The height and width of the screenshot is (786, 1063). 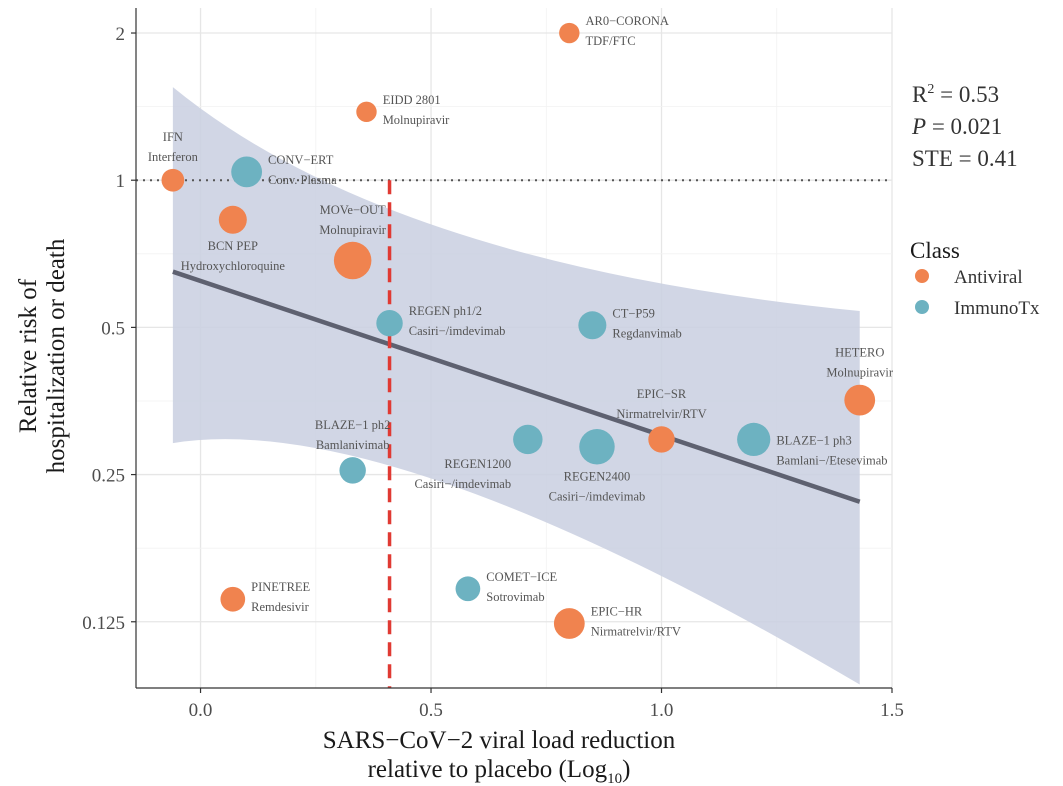 What do you see at coordinates (201, 710) in the screenshot?
I see `x-tick-label-0: 0.0` at bounding box center [201, 710].